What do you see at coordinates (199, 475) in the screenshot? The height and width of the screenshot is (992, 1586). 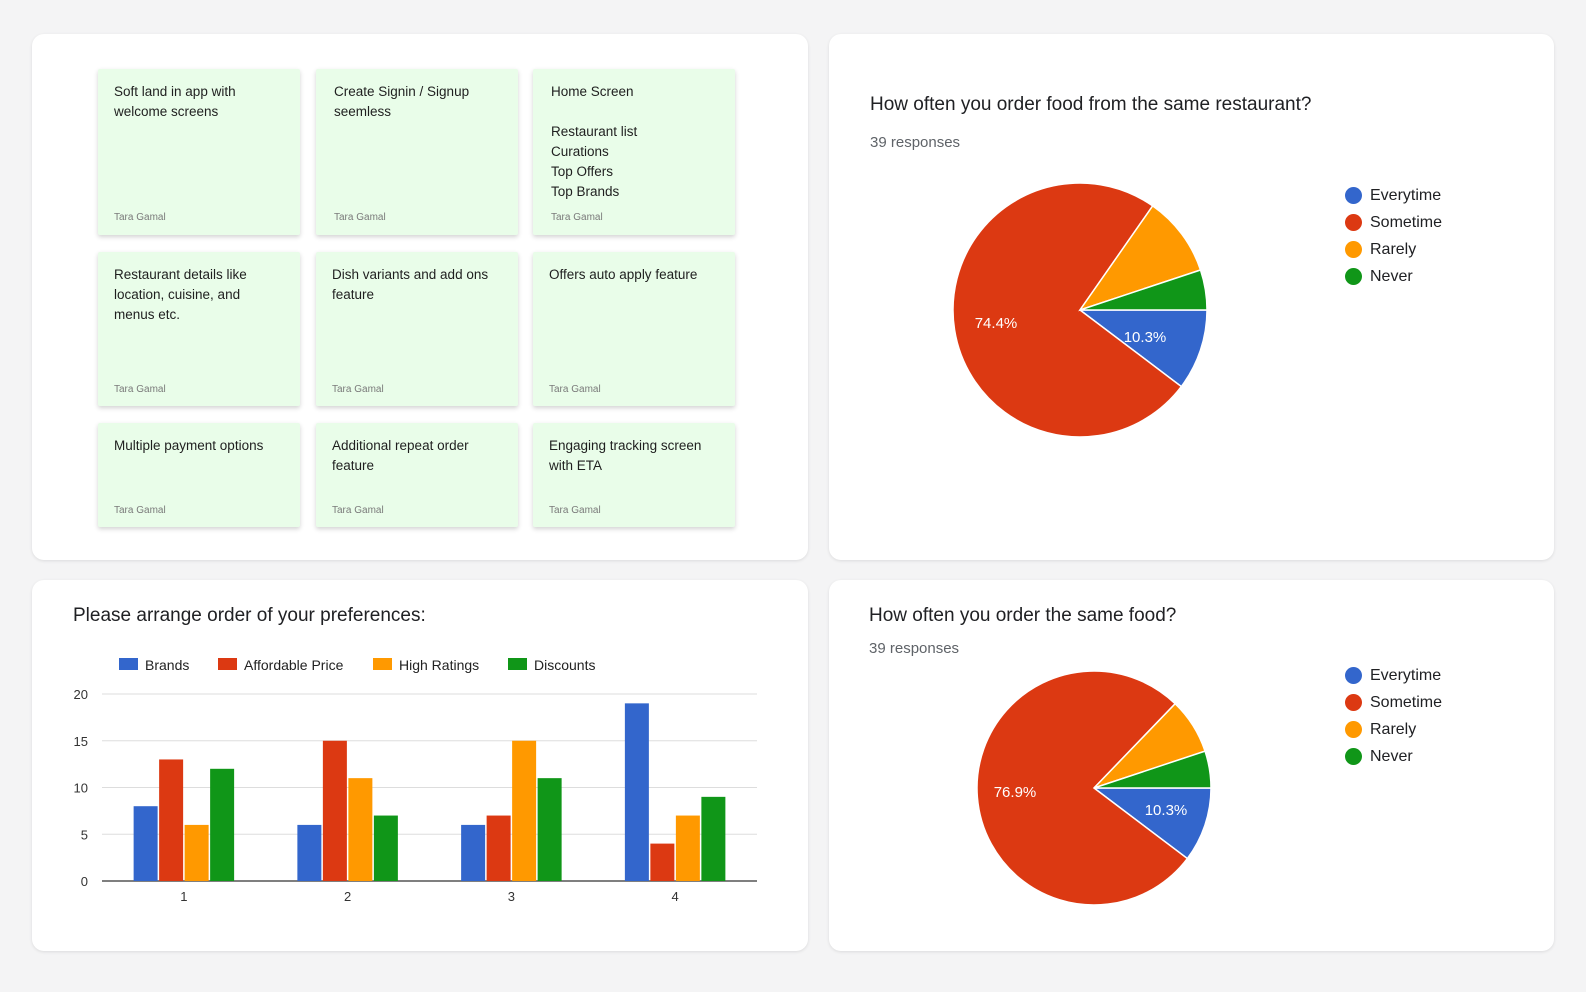 I see `sticky-note: Multiple payment options Tara Gamal` at bounding box center [199, 475].